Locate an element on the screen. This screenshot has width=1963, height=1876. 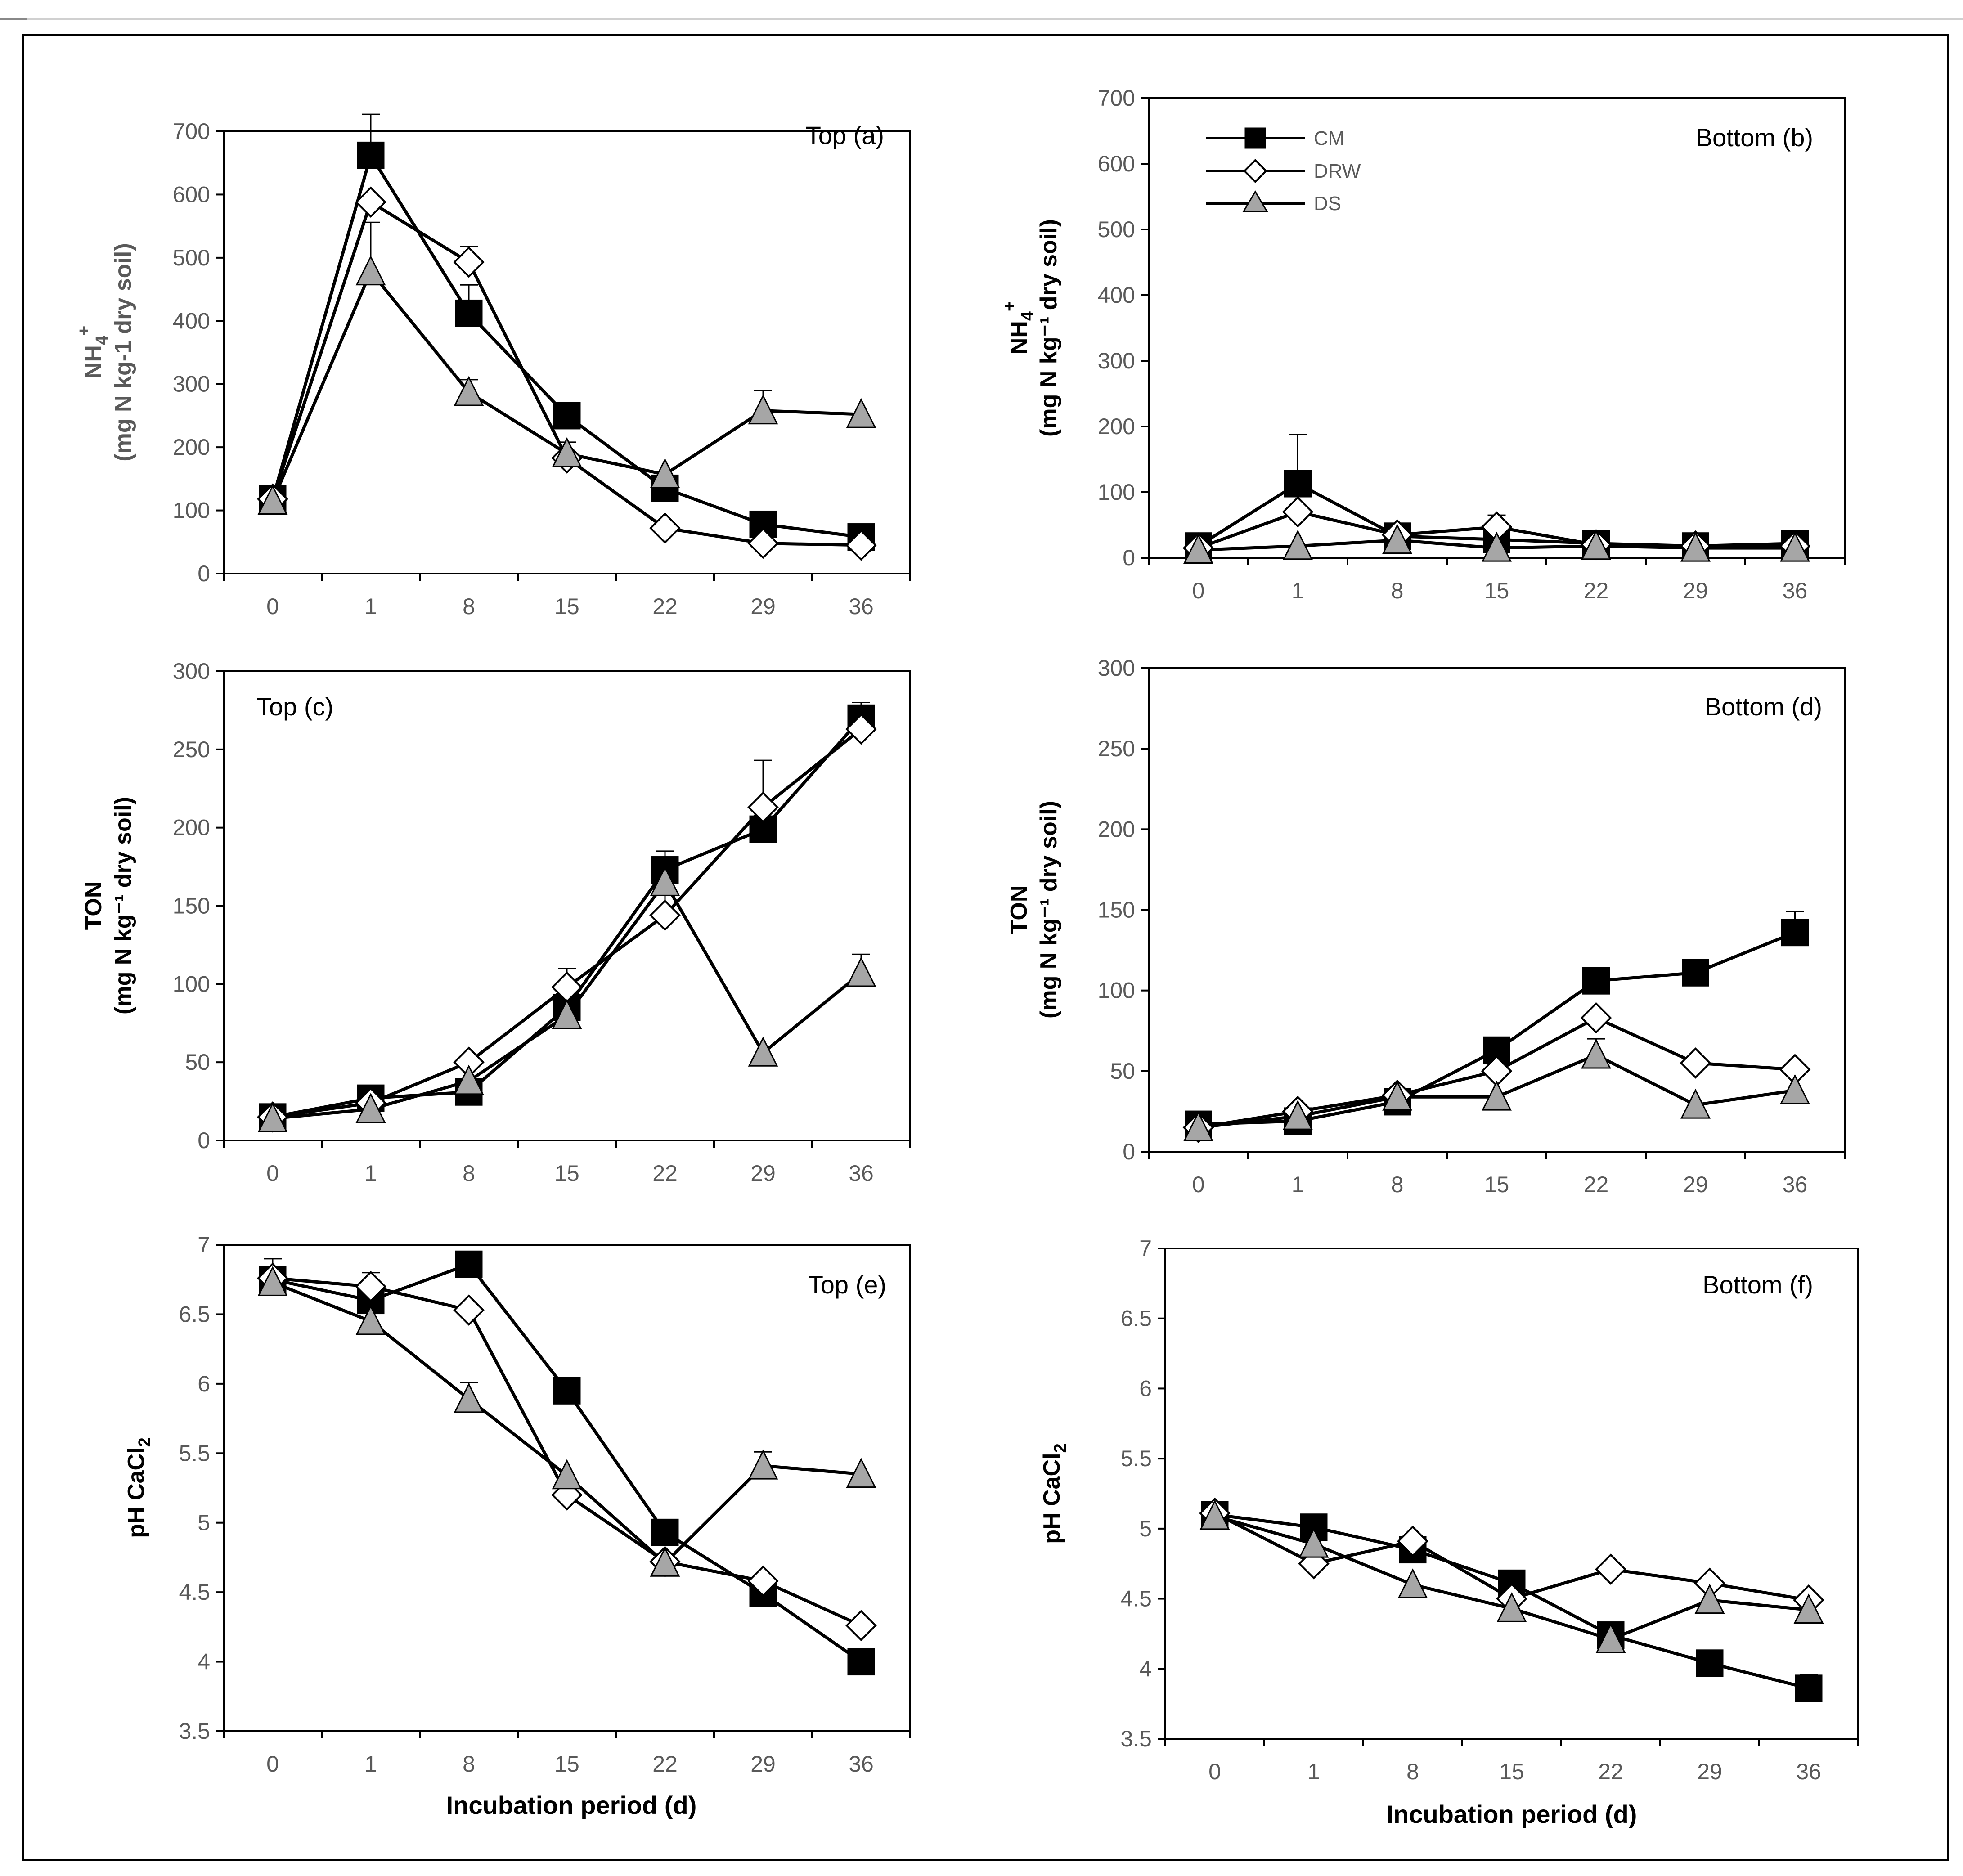
y-tick-label-b-4: 400 is located at coordinates (1116, 295).